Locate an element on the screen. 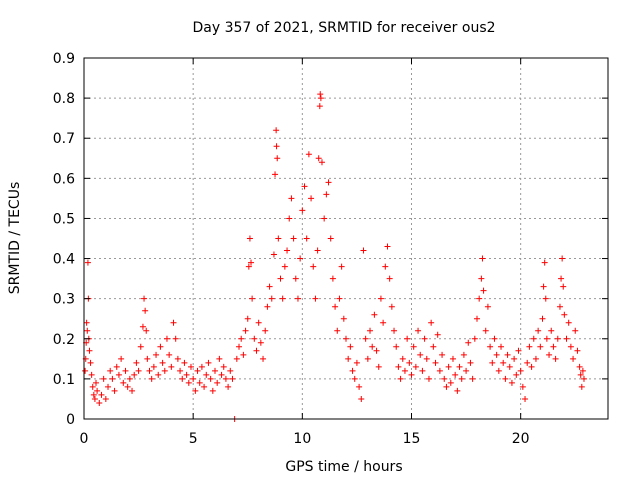  y-axis-label: SRMTID / TECUs is located at coordinates (15, 238).